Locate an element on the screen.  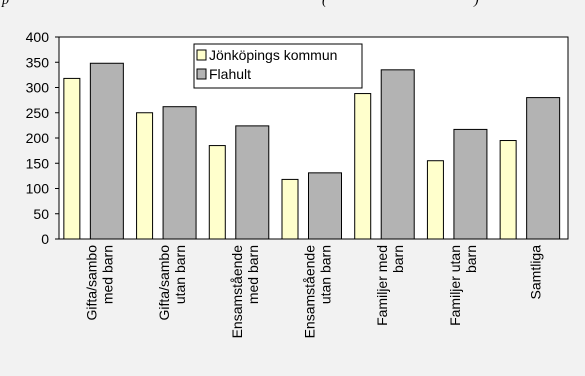
legend-swatch-flahult is located at coordinates (201, 74).